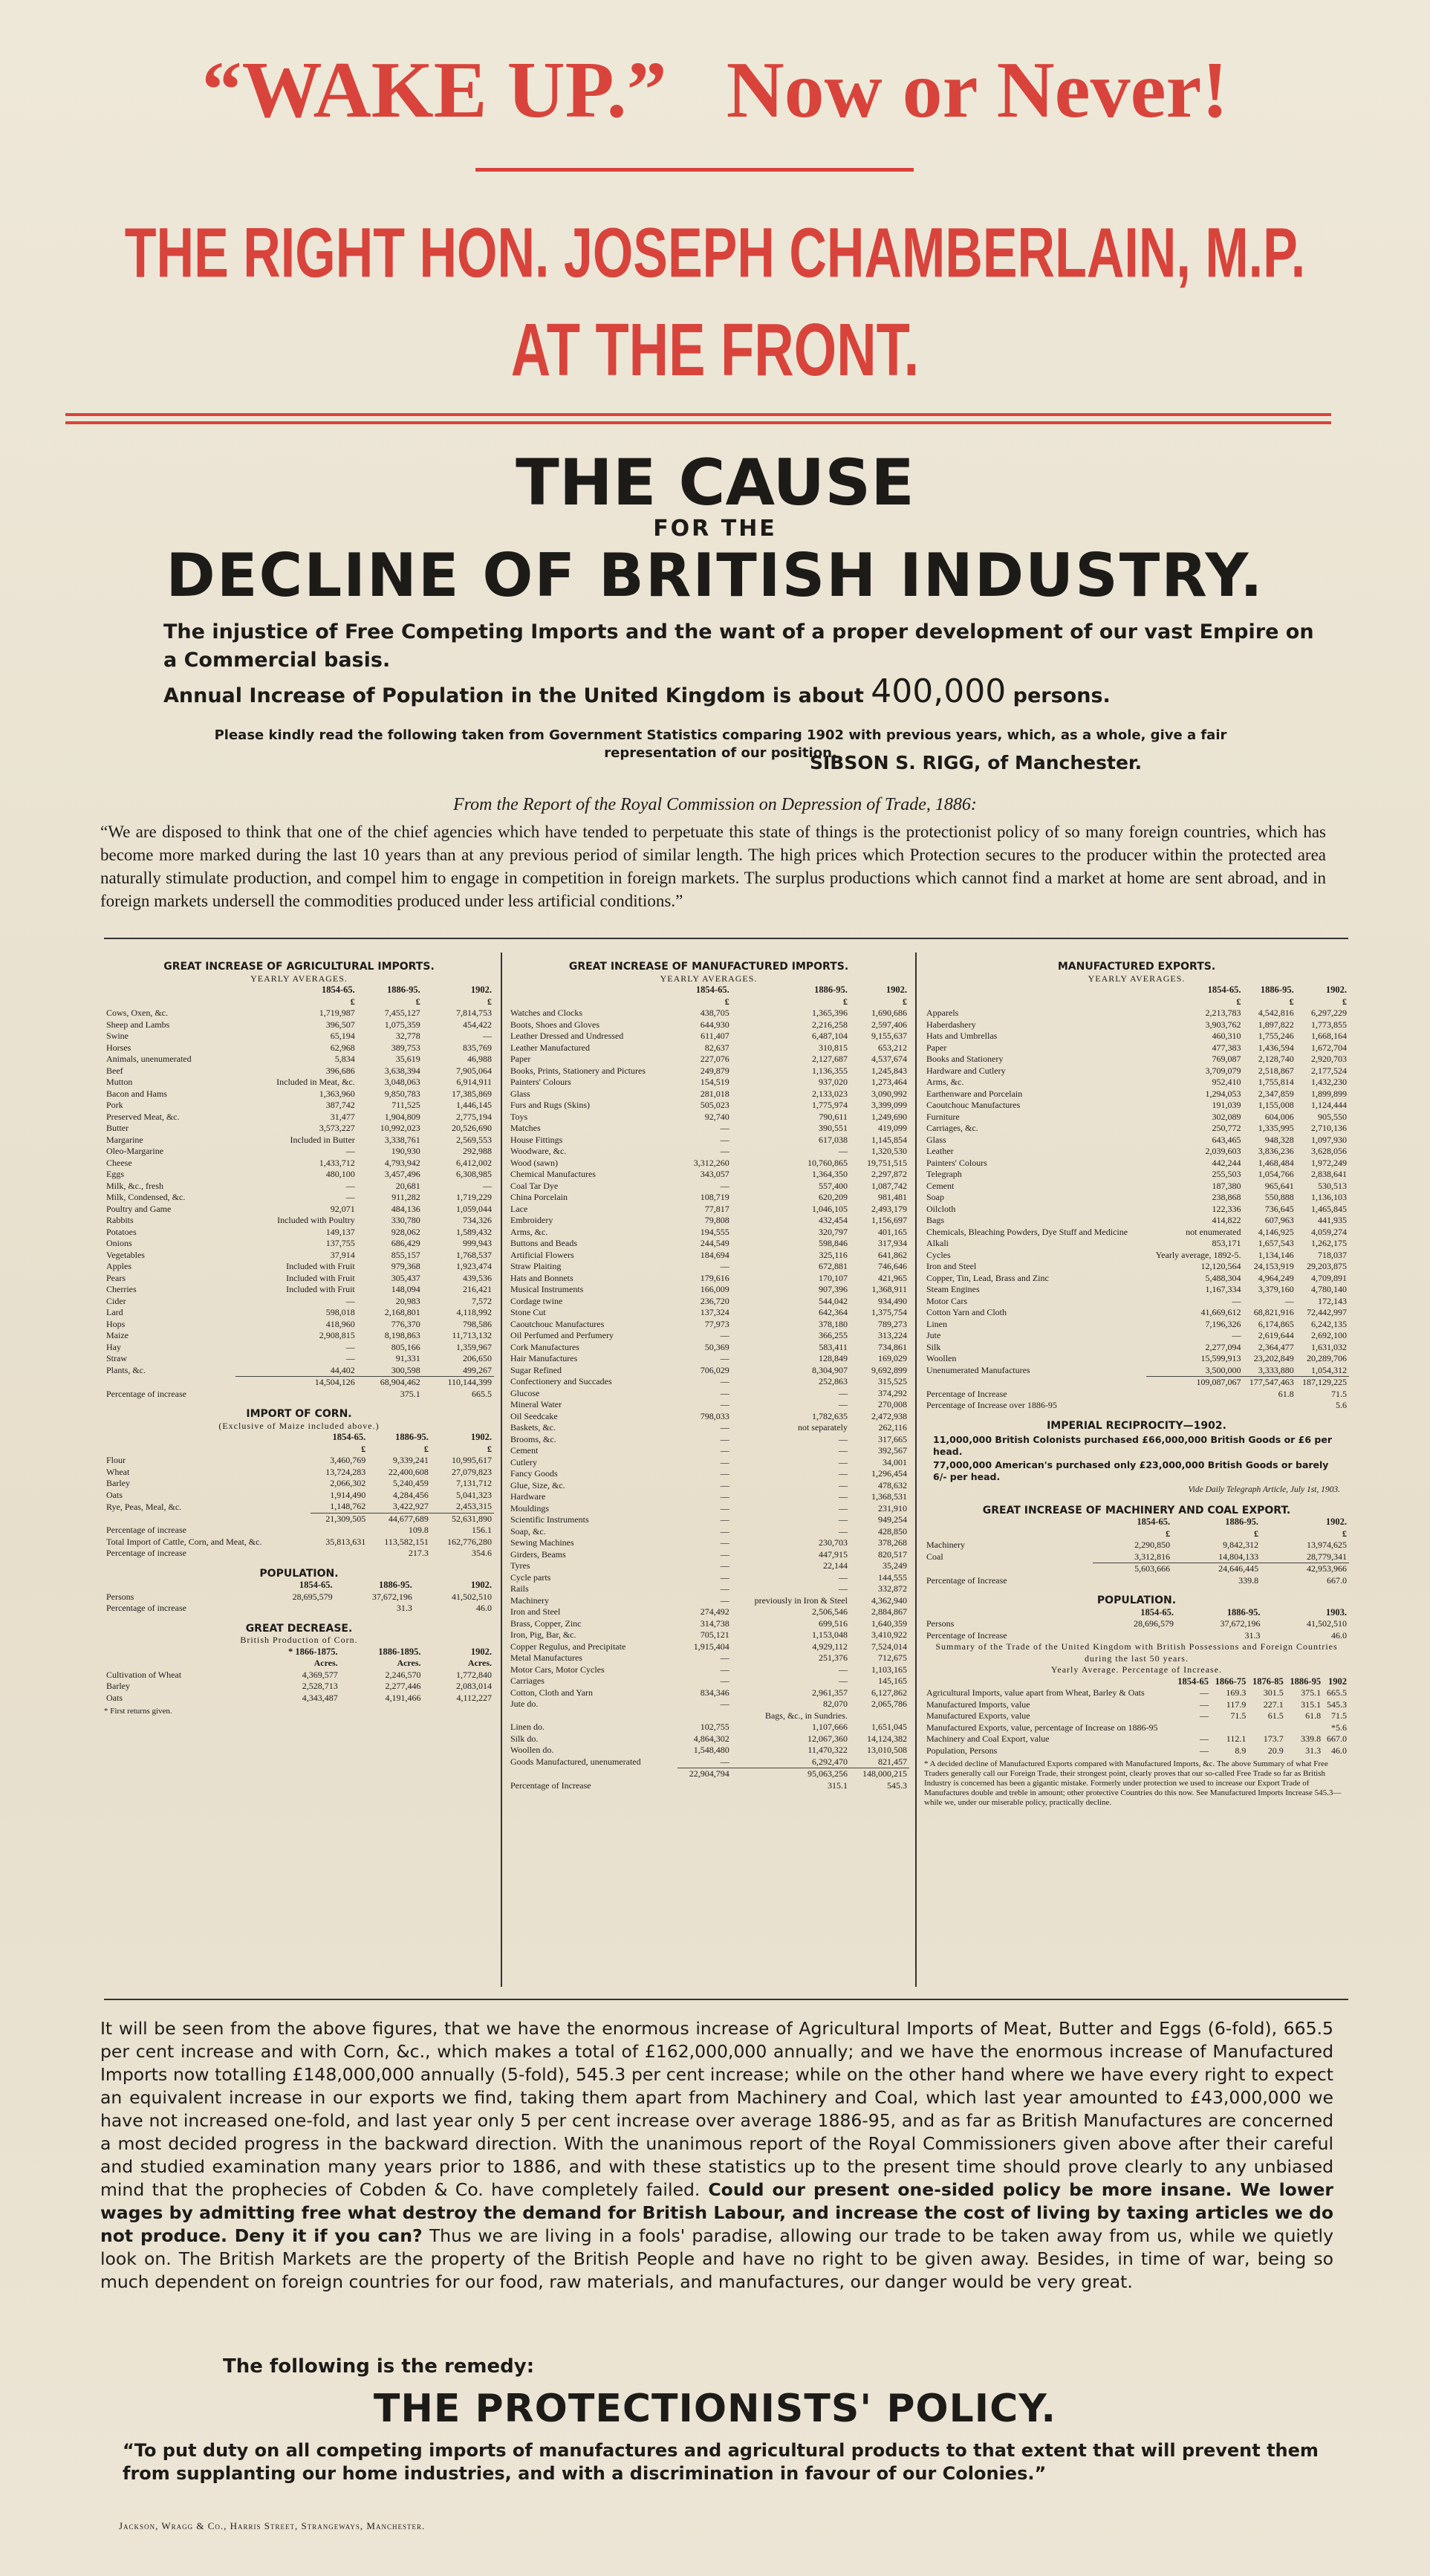 This screenshot has width=1430, height=2576. I want to click on cell-value: 1,097,930, so click(1329, 1139).